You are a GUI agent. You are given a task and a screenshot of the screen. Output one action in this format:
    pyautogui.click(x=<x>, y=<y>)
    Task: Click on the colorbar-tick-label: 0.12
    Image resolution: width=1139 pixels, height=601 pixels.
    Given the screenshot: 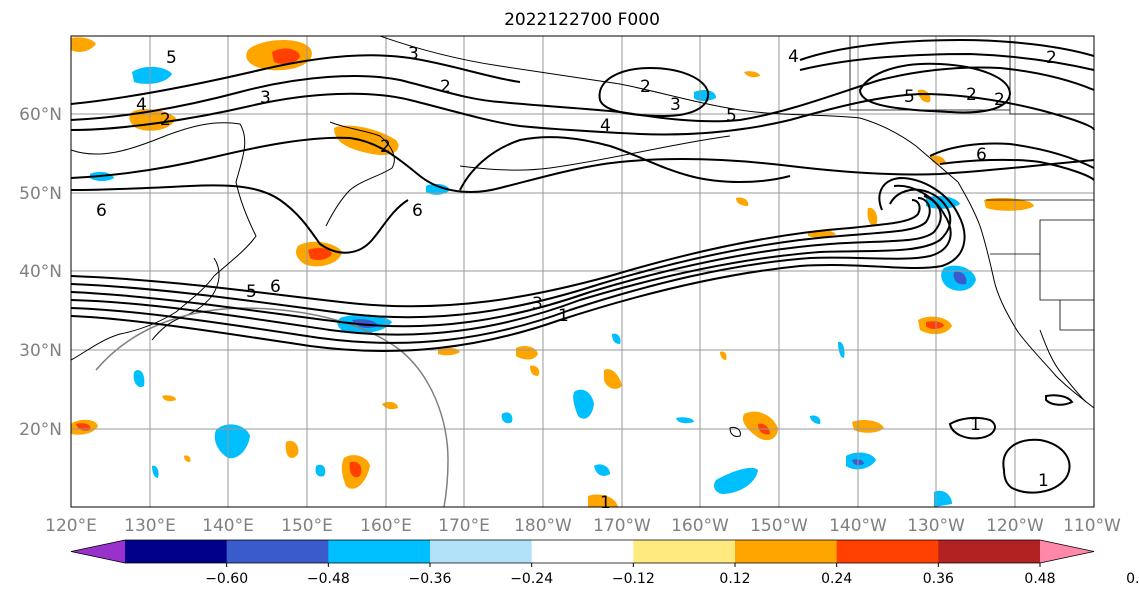 What is the action you would take?
    pyautogui.click(x=734, y=579)
    